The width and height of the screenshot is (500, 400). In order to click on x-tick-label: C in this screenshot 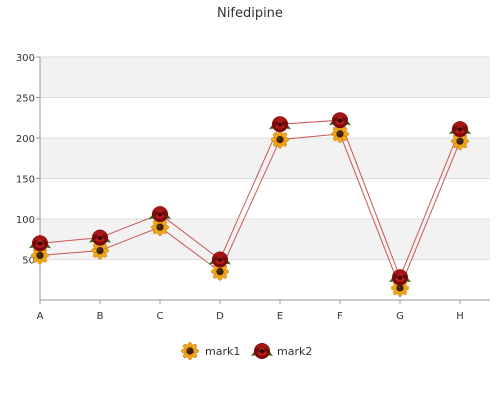, I will do `click(160, 316)`.